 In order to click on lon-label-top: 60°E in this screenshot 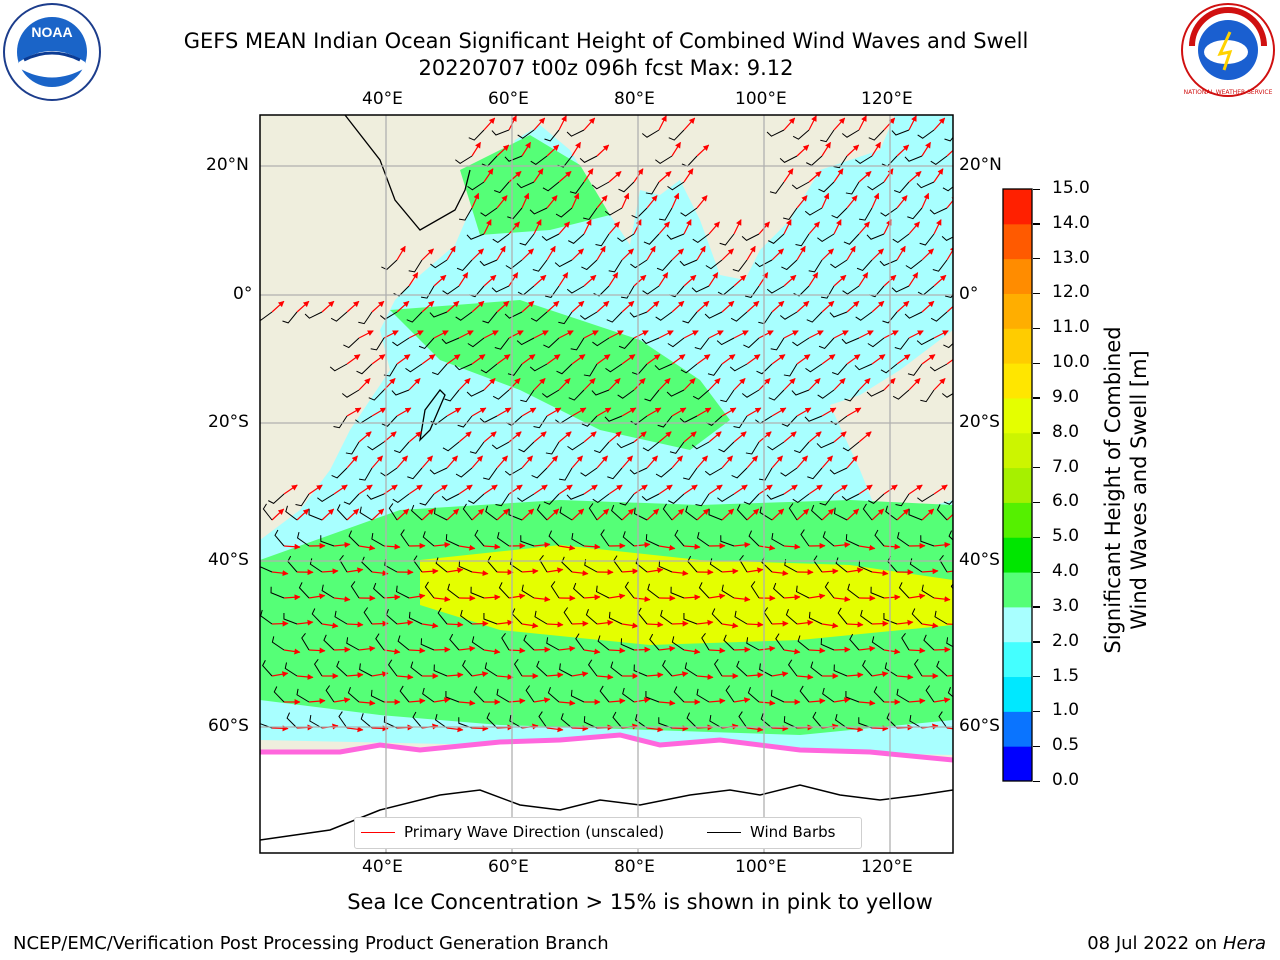, I will do `click(508, 99)`.